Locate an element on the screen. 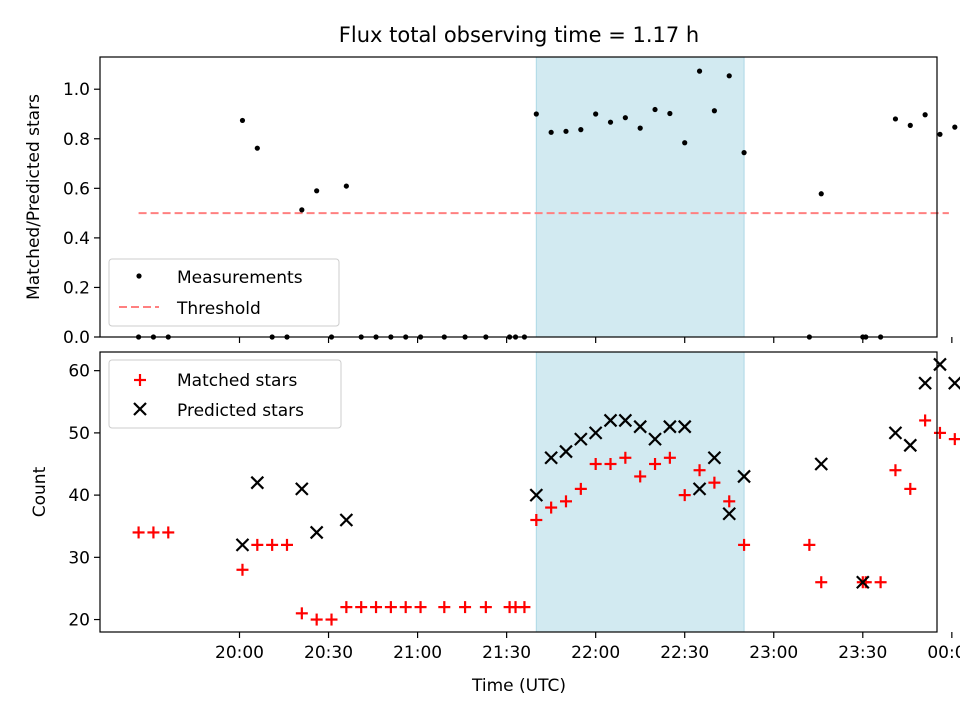  observing-span-bottom is located at coordinates (640, 492).